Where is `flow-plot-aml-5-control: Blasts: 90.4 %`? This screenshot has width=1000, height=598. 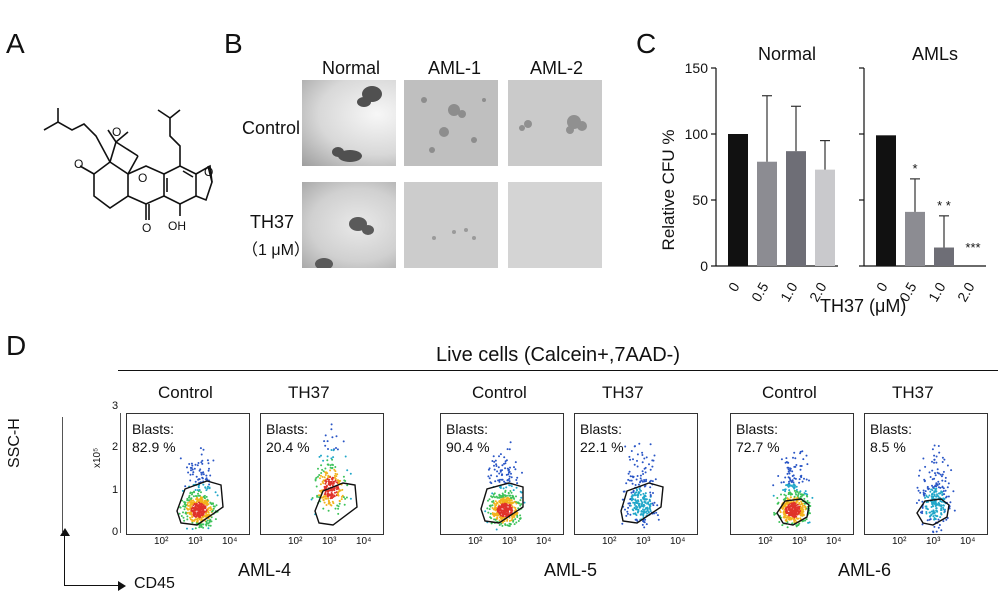
flow-plot-aml-5-control: Blasts: 90.4 % is located at coordinates (502, 474).